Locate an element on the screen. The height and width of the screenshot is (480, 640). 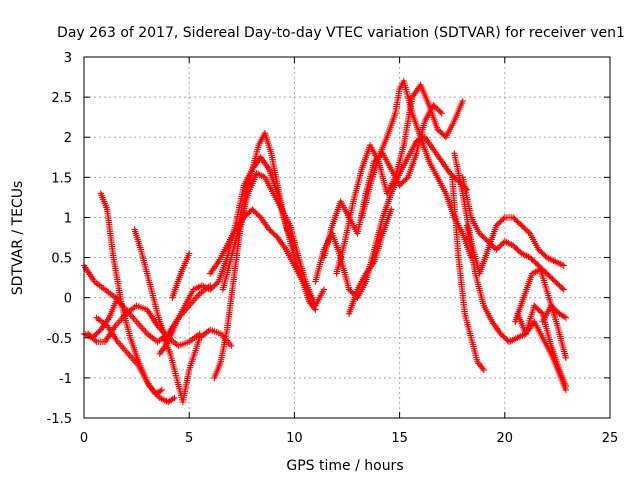
y-tick-label: 3 is located at coordinates (68, 58).